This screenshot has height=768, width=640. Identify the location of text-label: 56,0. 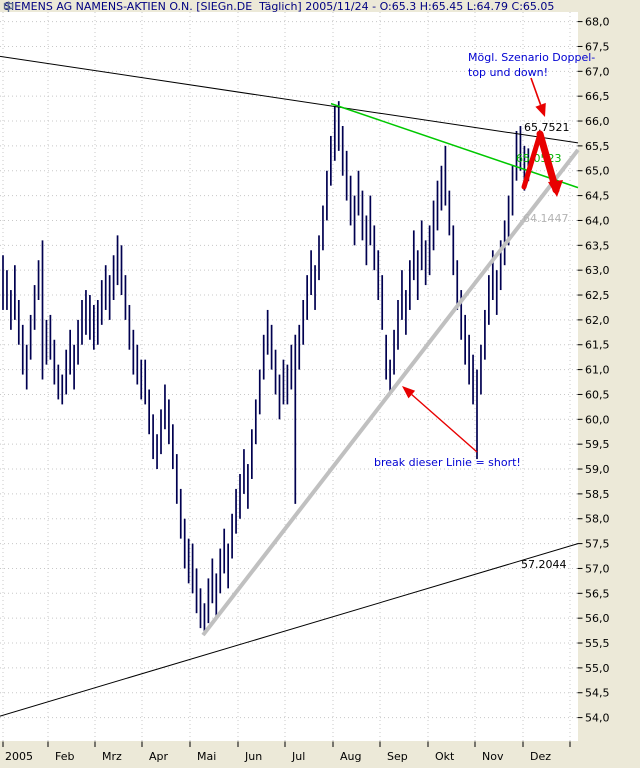
(597, 618).